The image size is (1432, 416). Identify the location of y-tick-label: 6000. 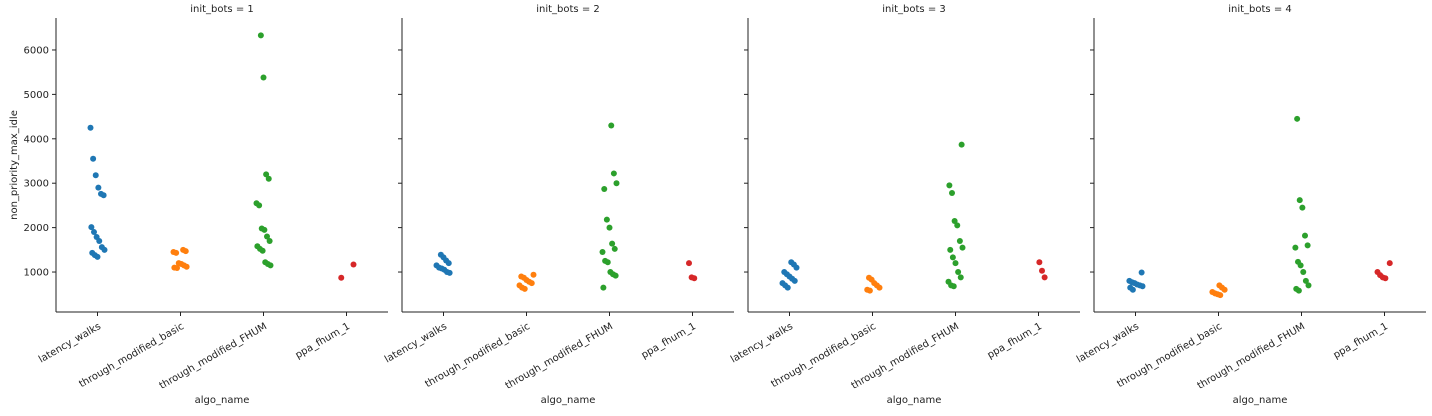
(36, 50).